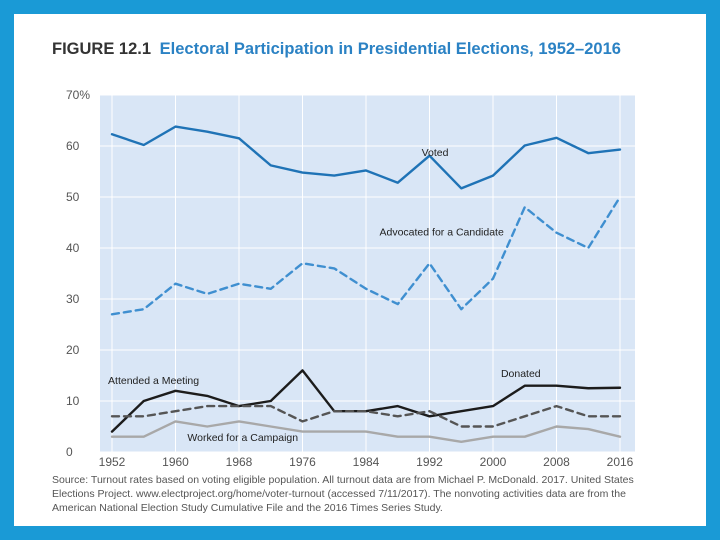 The width and height of the screenshot is (720, 540). What do you see at coordinates (102, 49) in the screenshot?
I see `figure-label: FIGURE 12.1` at bounding box center [102, 49].